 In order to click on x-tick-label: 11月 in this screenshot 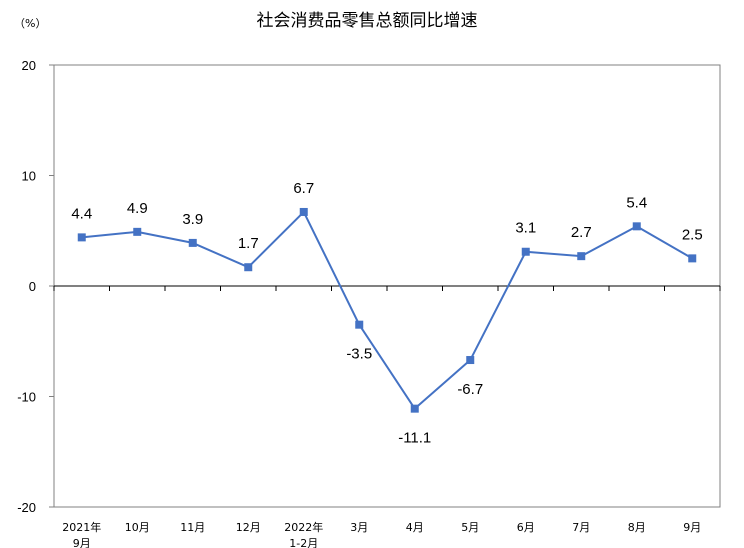, I will do `click(192, 527)`.